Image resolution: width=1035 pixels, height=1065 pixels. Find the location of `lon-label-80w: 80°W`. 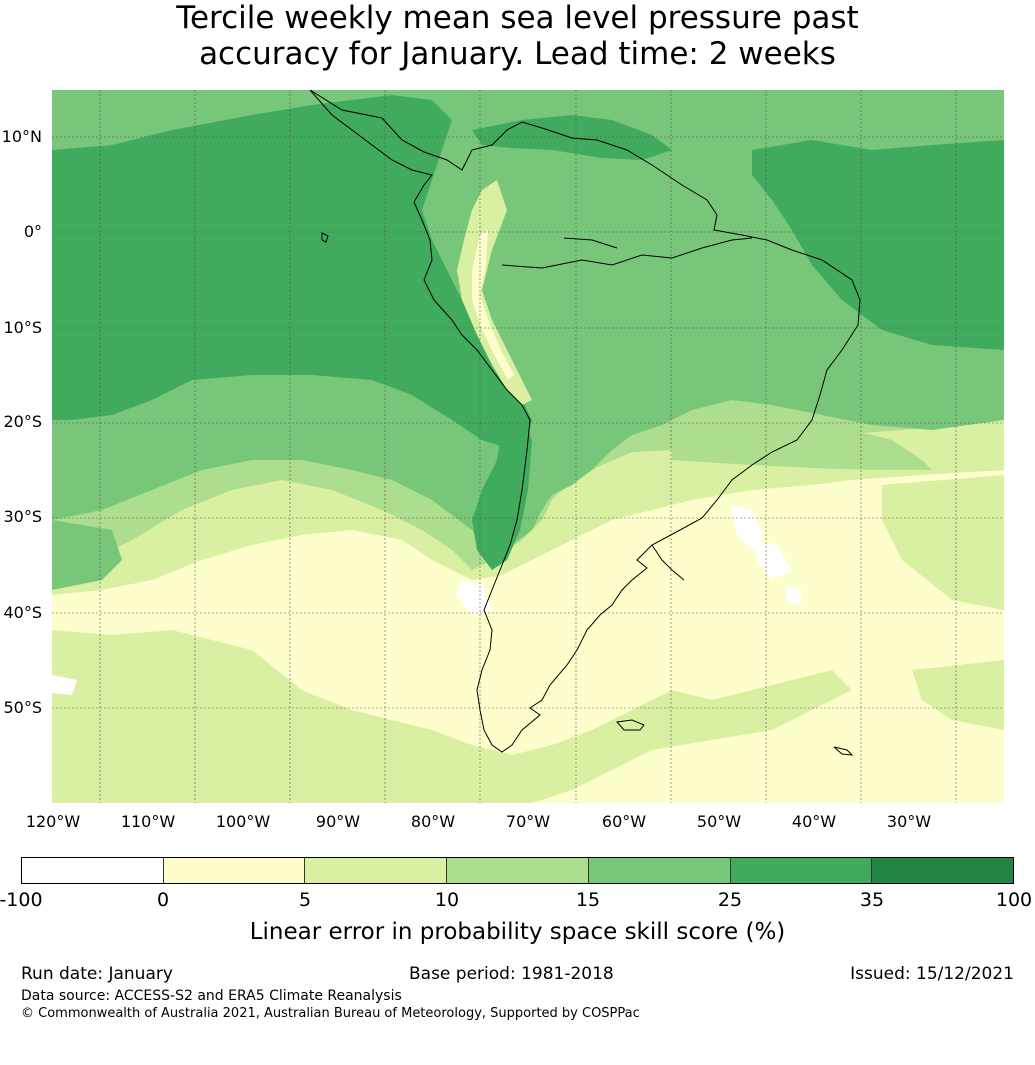

lon-label-80w: 80°W is located at coordinates (433, 821).